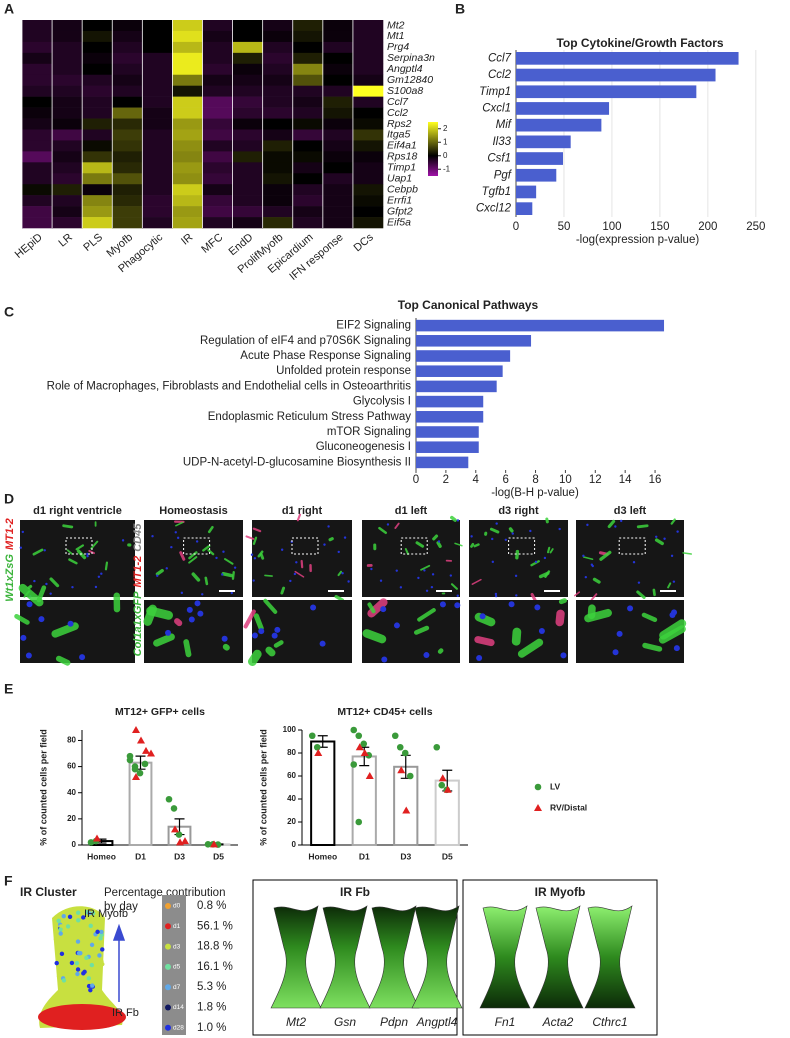 The height and width of the screenshot is (1038, 790). What do you see at coordinates (411, 511) in the screenshot?
I see `column-header: d1 left` at bounding box center [411, 511].